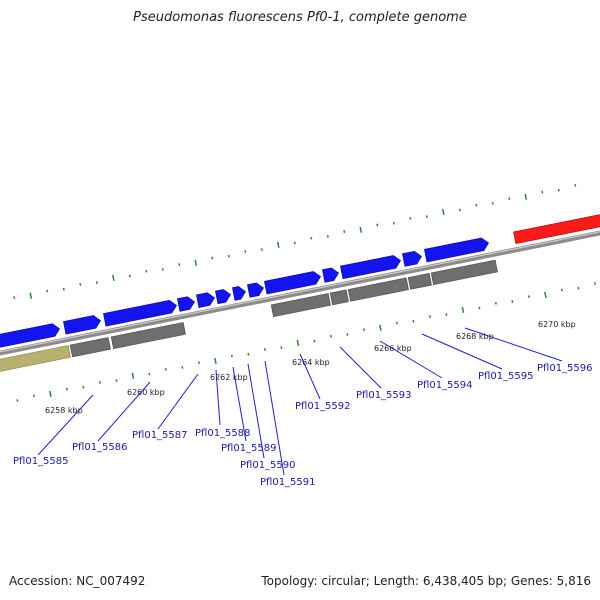 The width and height of the screenshot is (600, 600). I want to click on gene-label: Pfl01_5586, so click(100, 447).